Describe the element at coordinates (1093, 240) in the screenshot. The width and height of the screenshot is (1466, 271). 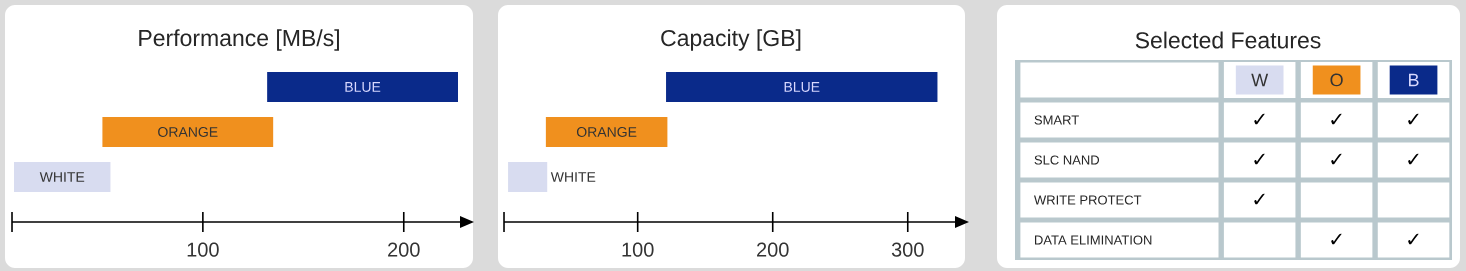
I see `category-label: DATA ELIMINATION` at that location.